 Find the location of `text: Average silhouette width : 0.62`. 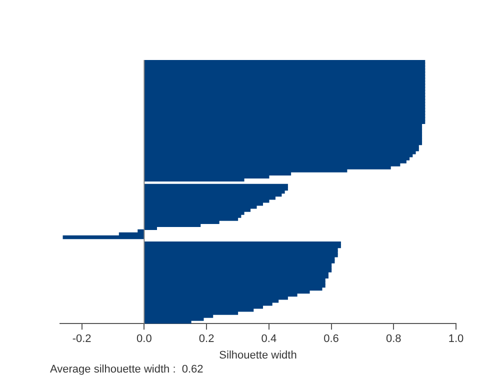

text: Average silhouette width : 0.62 is located at coordinates (127, 370).